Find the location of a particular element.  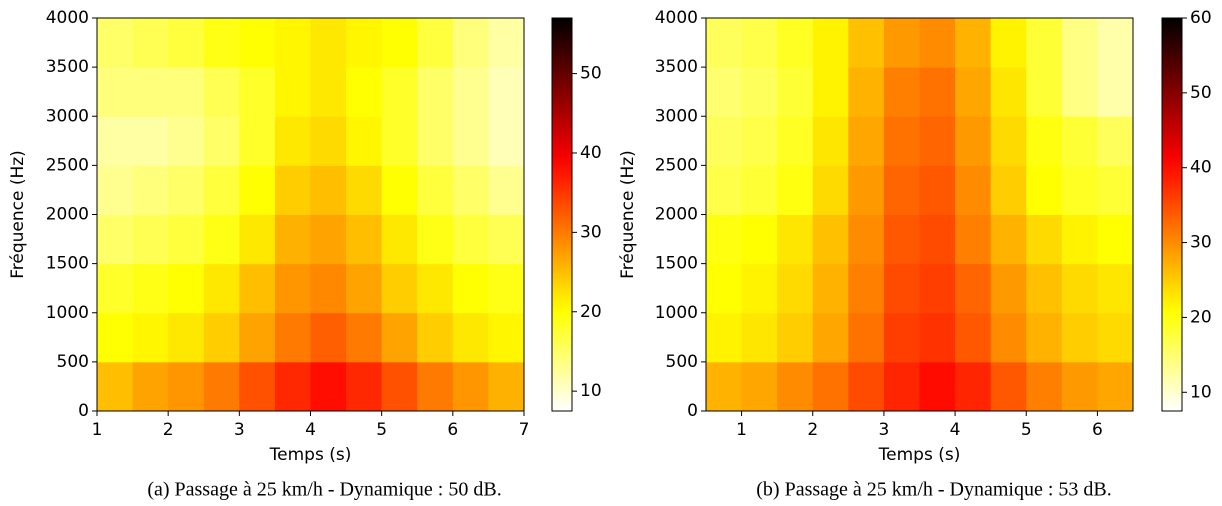

x-tick-label: 6 is located at coordinates (1097, 430).